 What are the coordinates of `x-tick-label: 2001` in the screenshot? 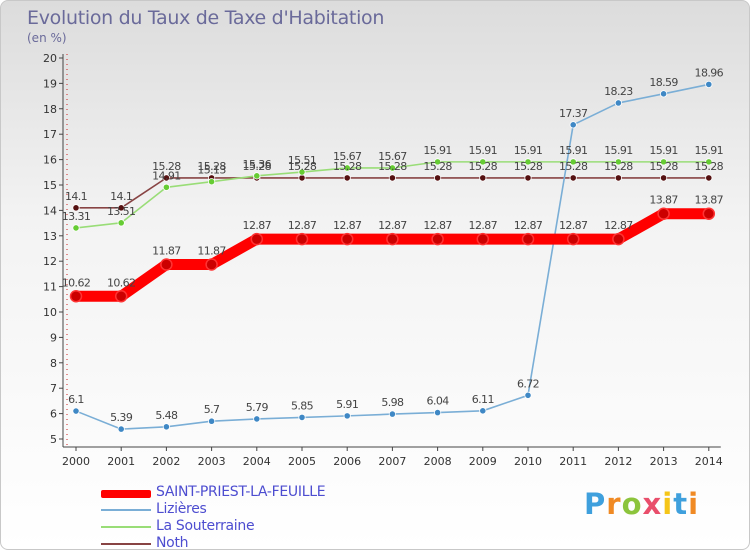 It's located at (121, 461).